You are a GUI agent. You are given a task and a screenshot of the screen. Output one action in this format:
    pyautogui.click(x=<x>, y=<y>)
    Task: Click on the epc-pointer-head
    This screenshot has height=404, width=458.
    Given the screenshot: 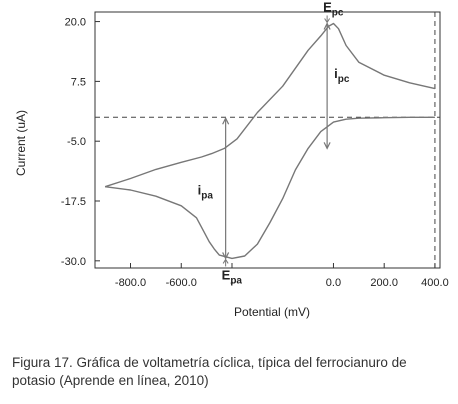 What is the action you would take?
    pyautogui.click(x=327, y=21)
    